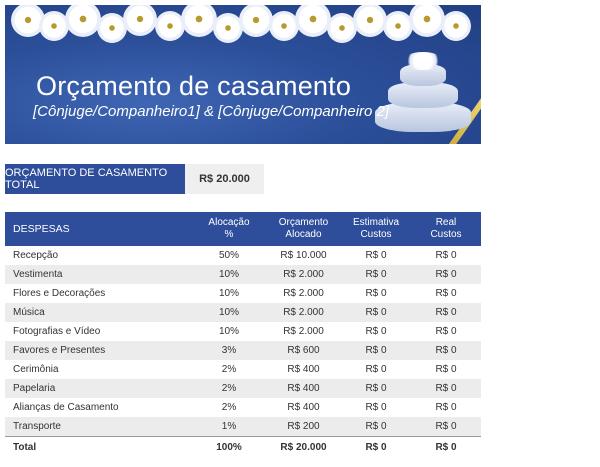  I want to click on allocation-pct: 1%, so click(229, 426).